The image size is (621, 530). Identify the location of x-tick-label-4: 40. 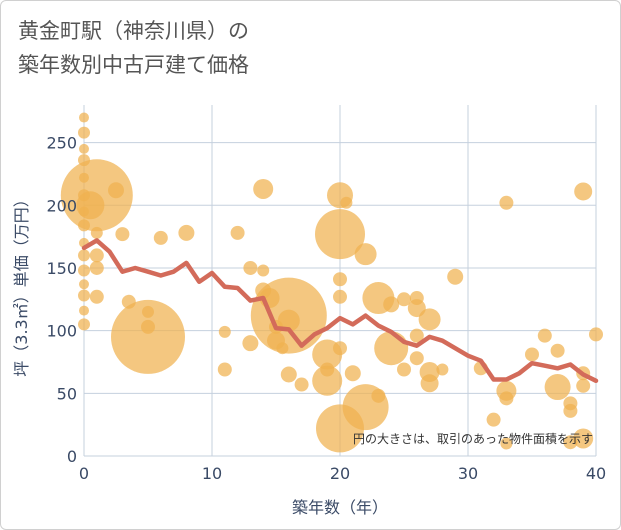
(596, 473).